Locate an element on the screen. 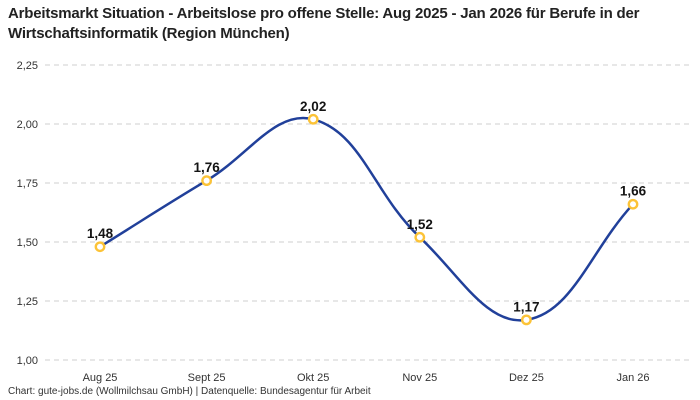 This screenshot has width=700, height=400. x-axis-tick-label: Jan 26 is located at coordinates (632, 378).